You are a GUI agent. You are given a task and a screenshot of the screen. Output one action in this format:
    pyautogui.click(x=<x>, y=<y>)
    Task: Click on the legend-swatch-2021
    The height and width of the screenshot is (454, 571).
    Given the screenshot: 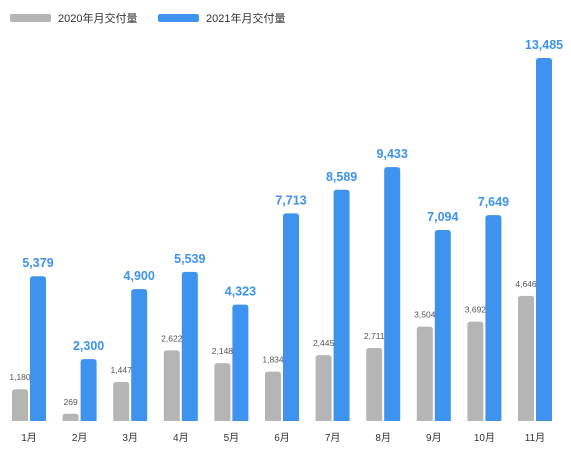 What is the action you would take?
    pyautogui.click(x=178, y=18)
    